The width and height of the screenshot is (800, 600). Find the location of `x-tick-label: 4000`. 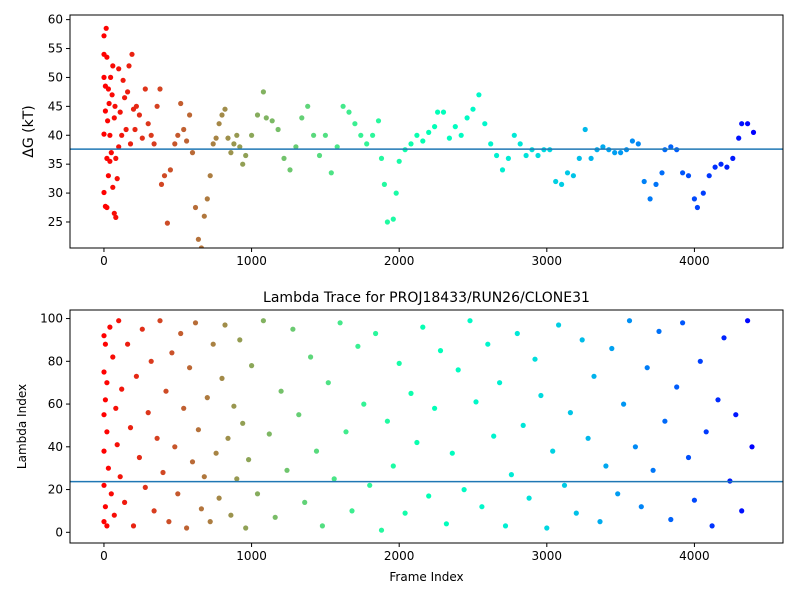

x-tick-label: 4000 is located at coordinates (694, 261).